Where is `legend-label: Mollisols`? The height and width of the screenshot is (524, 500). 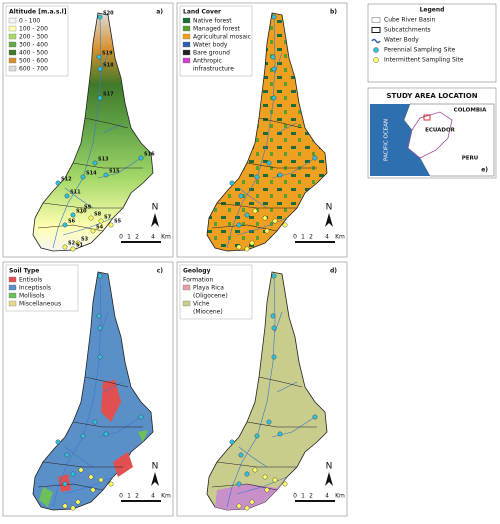 legend-label: Mollisols is located at coordinates (31, 296).